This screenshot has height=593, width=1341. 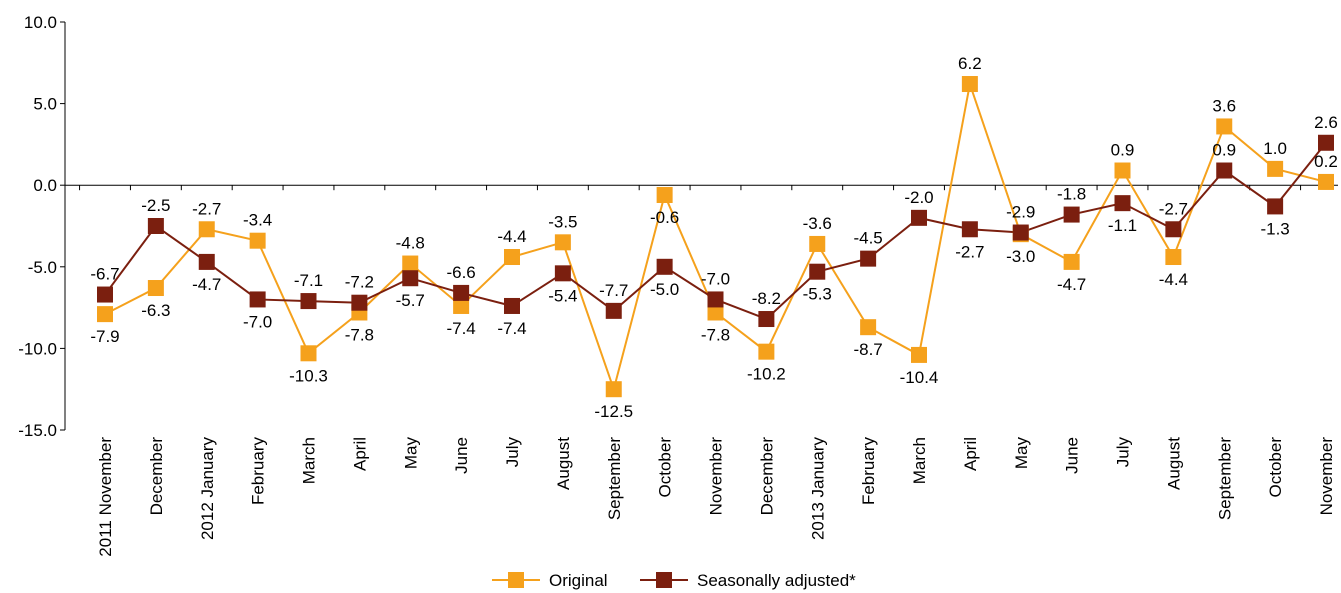 What do you see at coordinates (156, 476) in the screenshot?
I see `x-tick-label: December` at bounding box center [156, 476].